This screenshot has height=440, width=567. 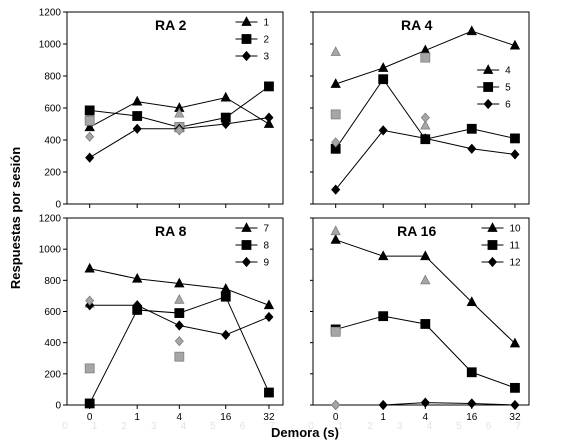 What do you see at coordinates (15, 218) in the screenshot?
I see `y-axis-label: Respuestas por sesión` at bounding box center [15, 218].